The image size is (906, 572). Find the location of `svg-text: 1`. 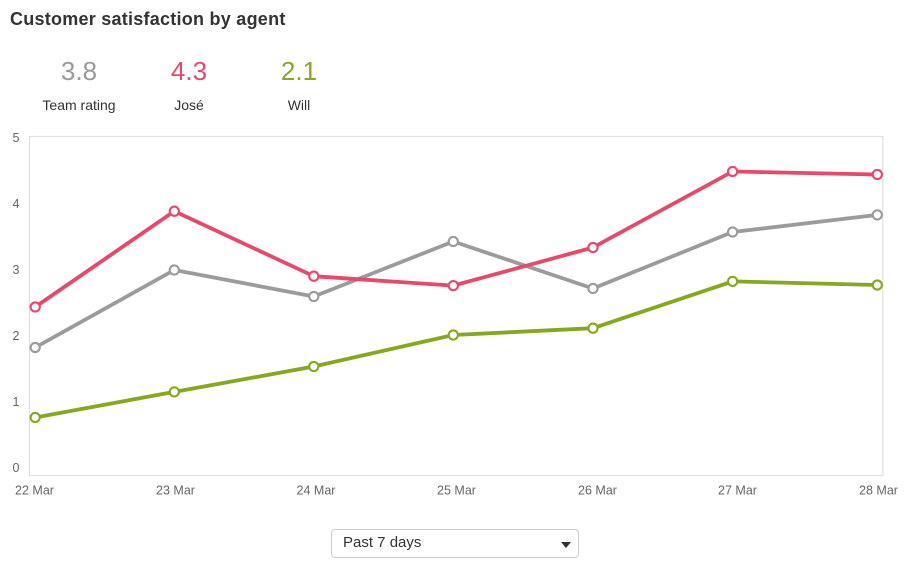

svg-text: 1 is located at coordinates (16, 402).